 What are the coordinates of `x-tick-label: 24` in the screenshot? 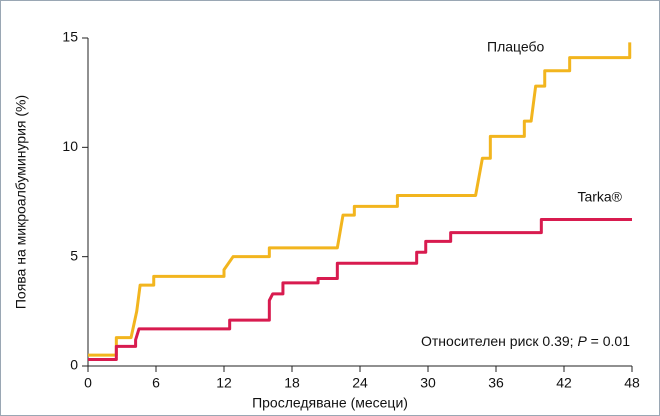 It's located at (360, 383).